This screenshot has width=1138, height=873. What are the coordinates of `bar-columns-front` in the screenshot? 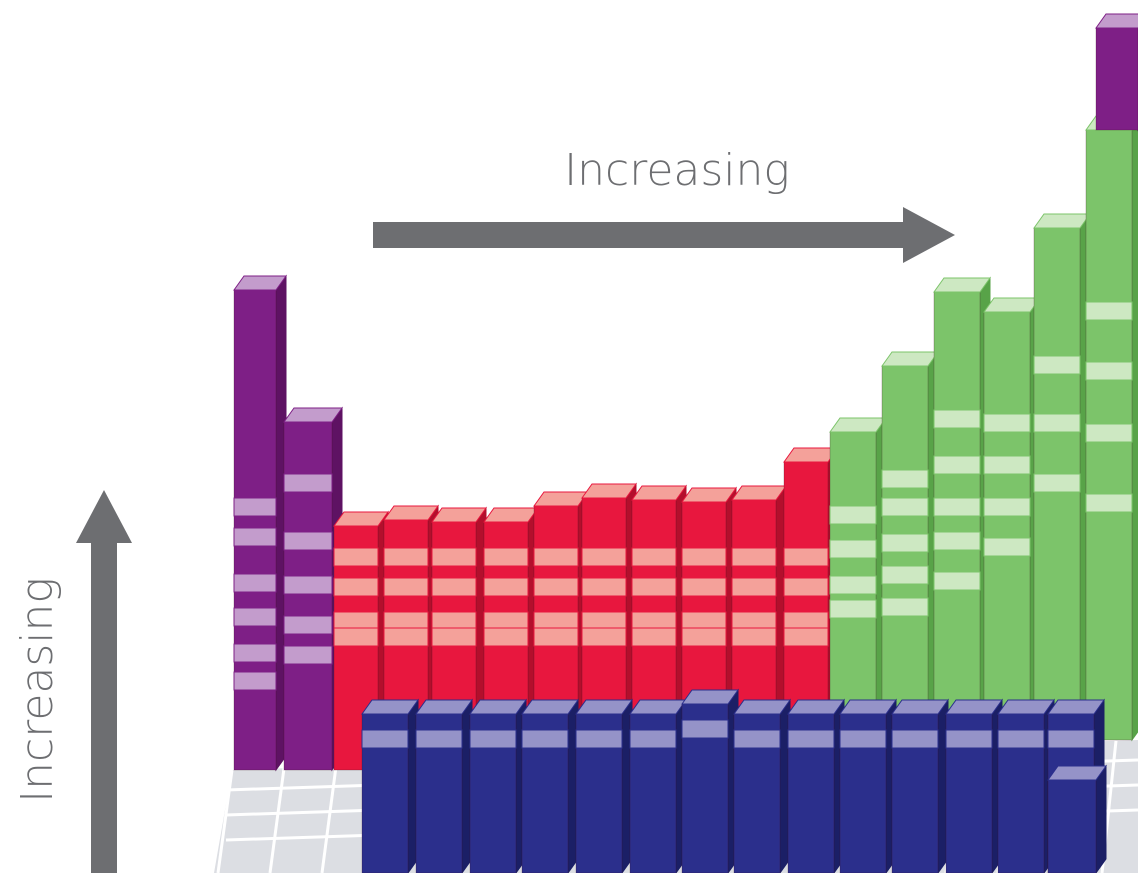 It's located at (734, 780).